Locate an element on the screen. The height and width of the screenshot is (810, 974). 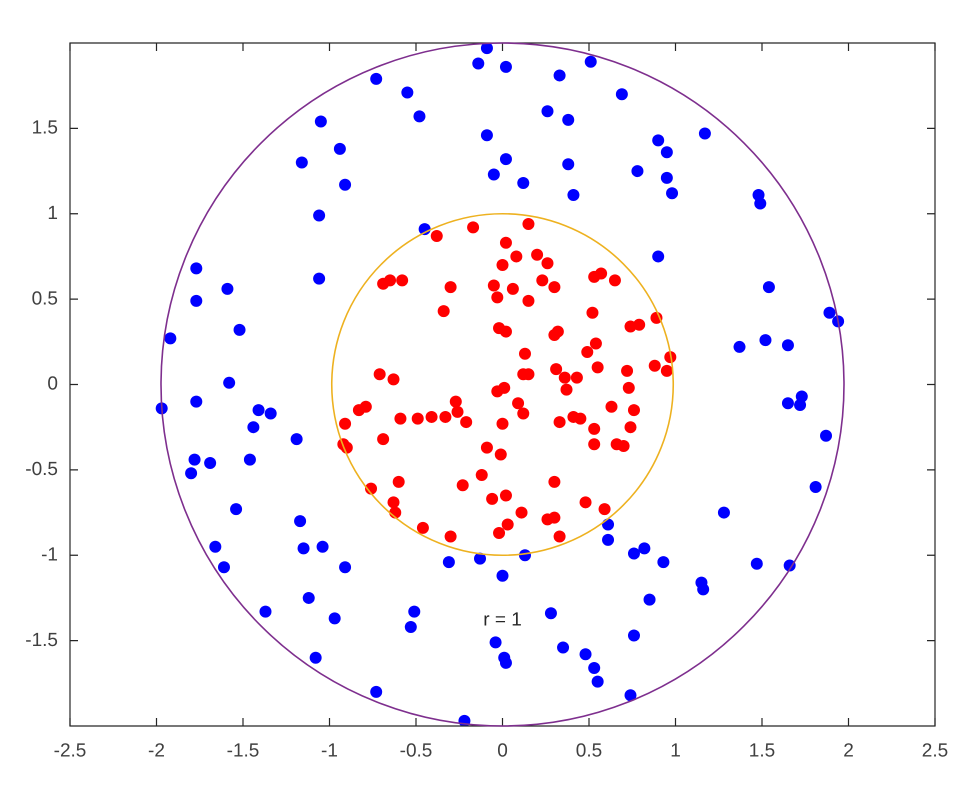
x-tick-label: 1 is located at coordinates (675, 751).